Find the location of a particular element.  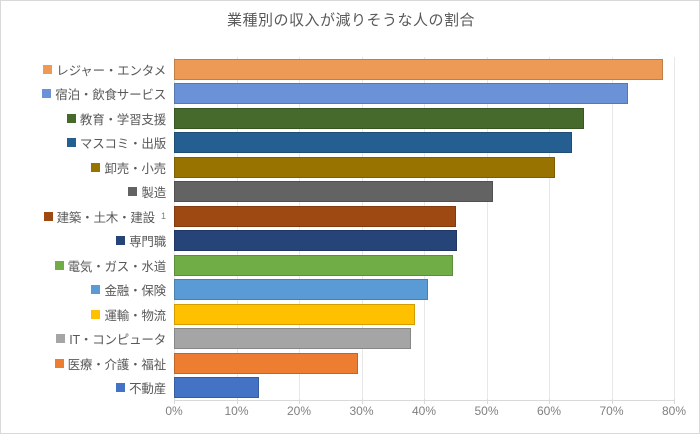

category-label-row: 電気・ガス・水道 is located at coordinates (87, 265).